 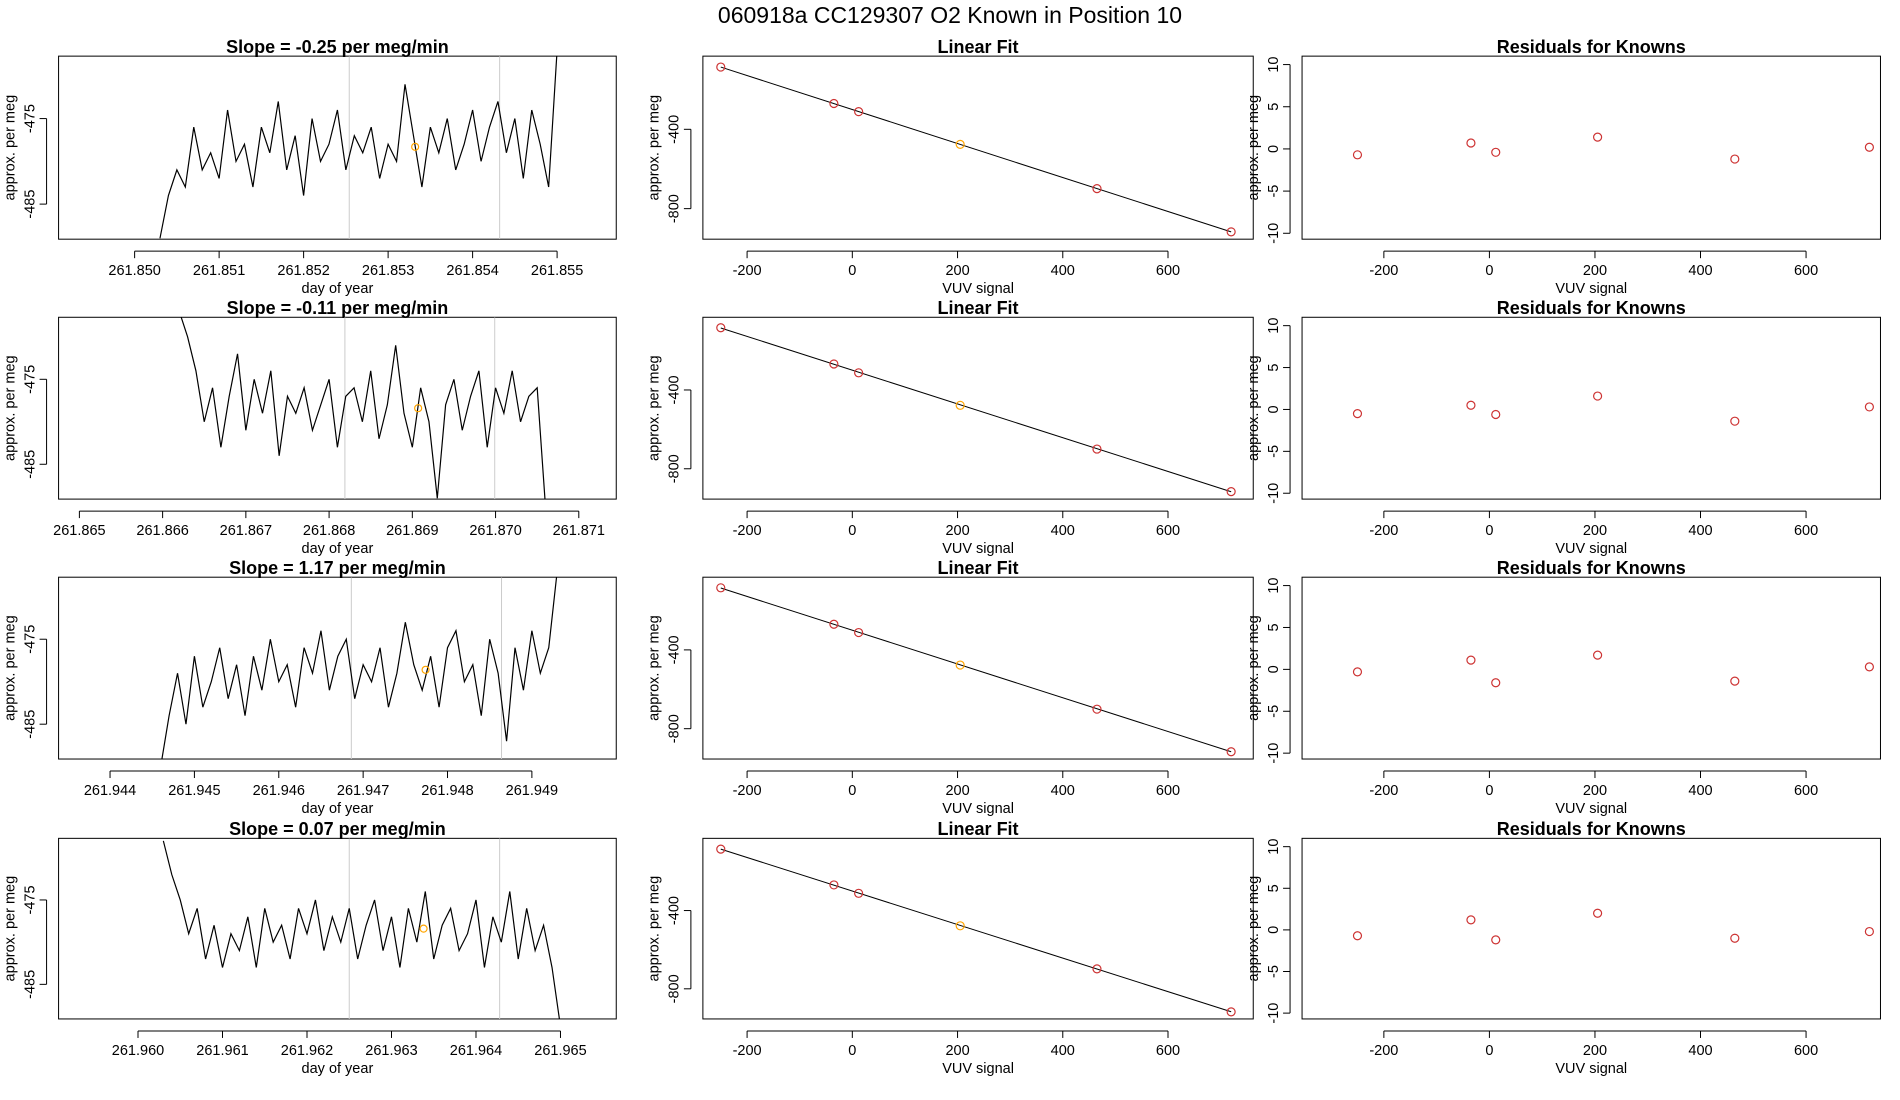 What do you see at coordinates (557, 271) in the screenshot?
I see `x-tick-label: 261.855` at bounding box center [557, 271].